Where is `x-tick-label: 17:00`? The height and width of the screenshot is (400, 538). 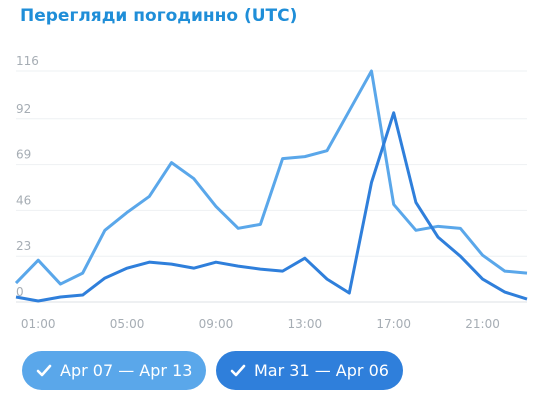 x-tick-label: 17:00 is located at coordinates (393, 324).